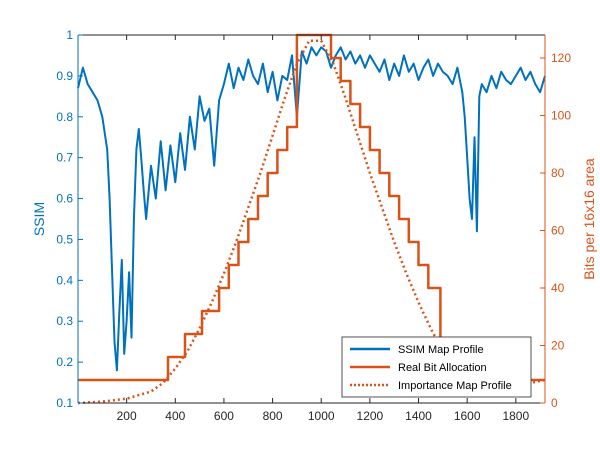  What do you see at coordinates (64, 117) in the screenshot?
I see `left-y-tick-label: 0.8` at bounding box center [64, 117].